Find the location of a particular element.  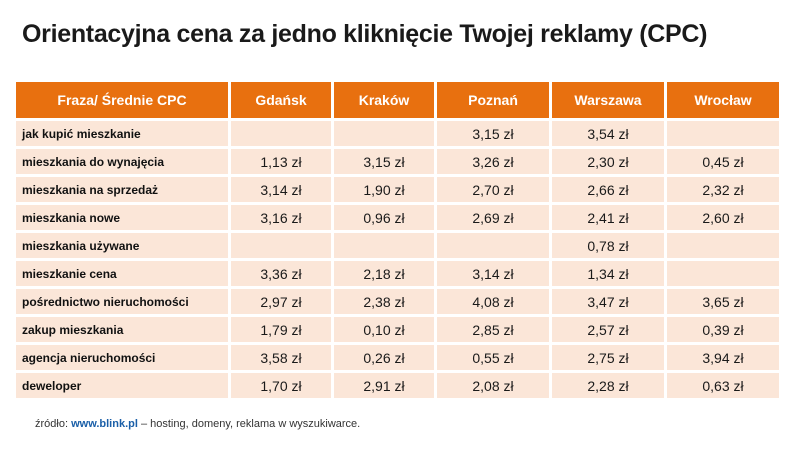

cpc-cell-wroclaw: 0,45 zł is located at coordinates (723, 161).